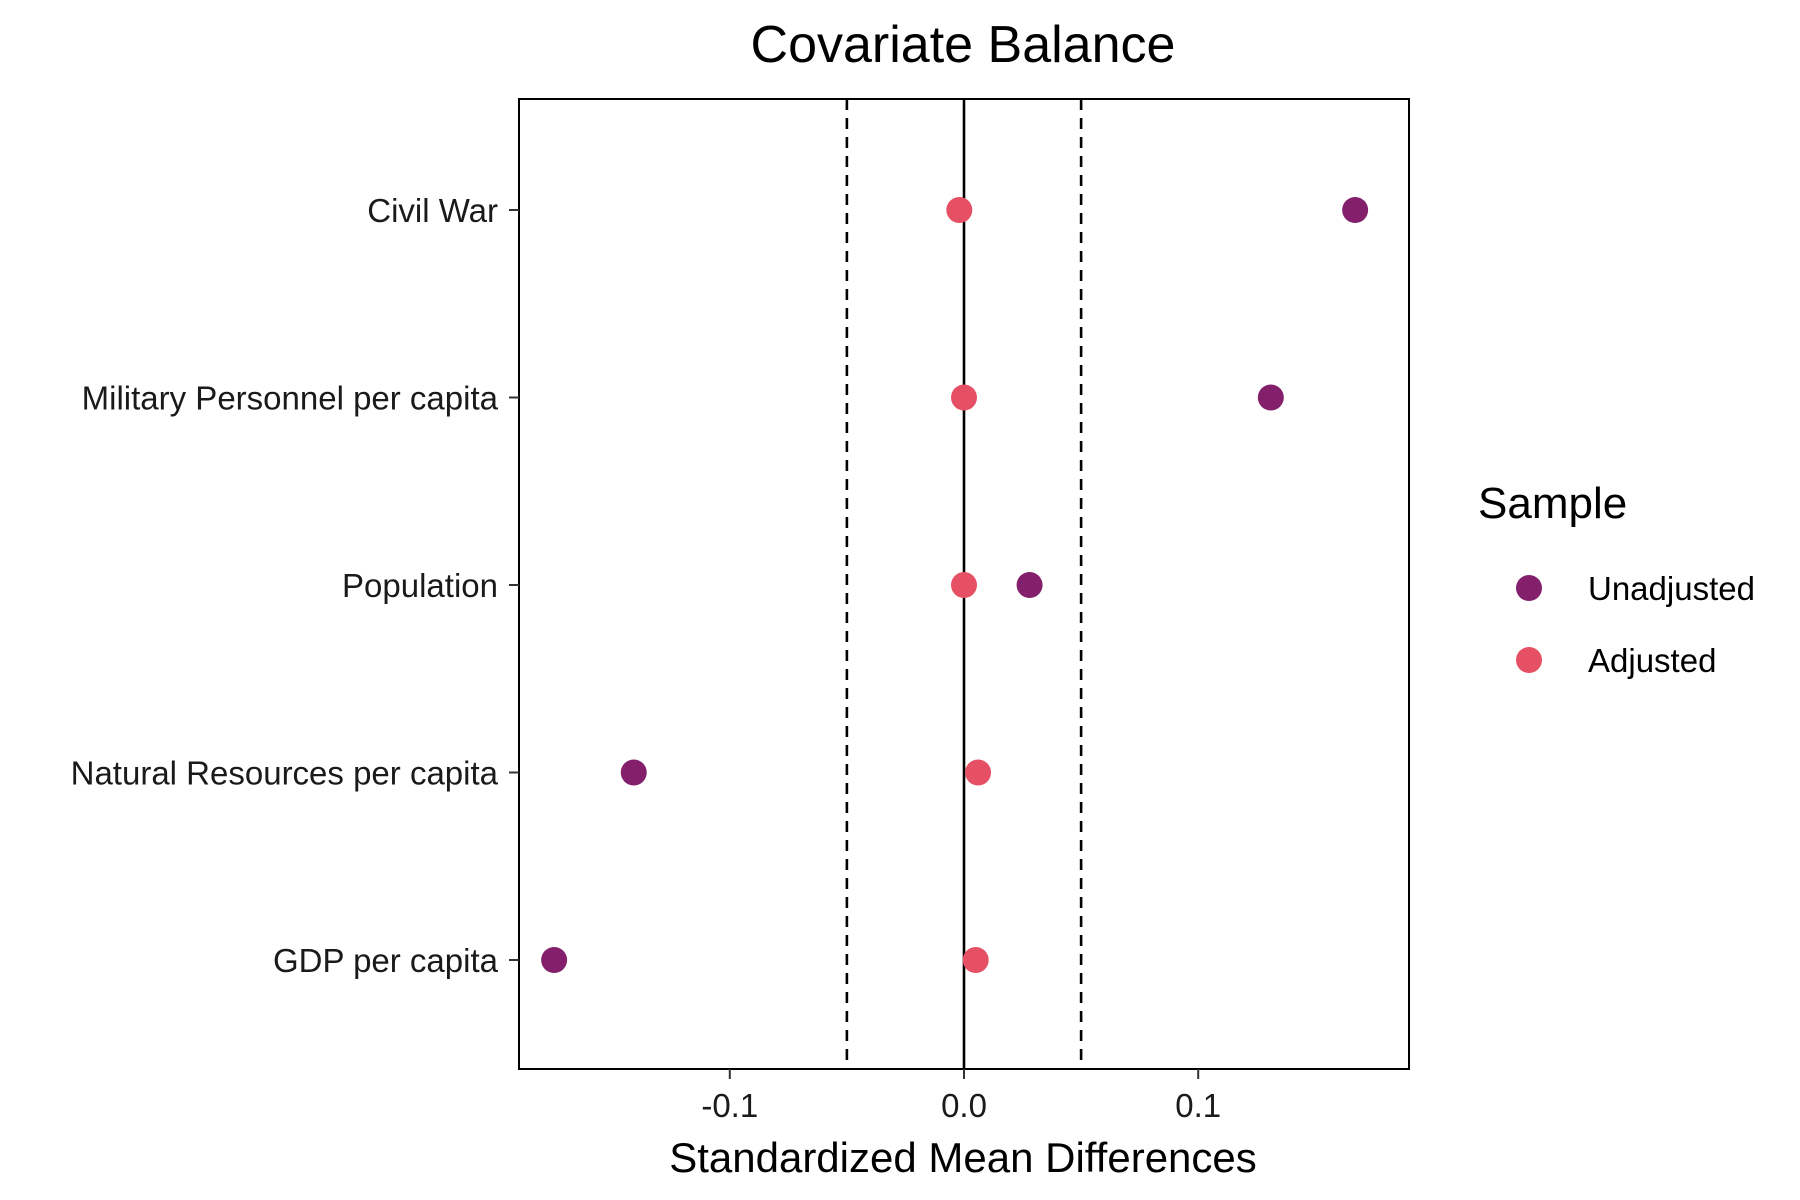  I want to click on x-tick-label: 0.1, so click(1198, 1105).